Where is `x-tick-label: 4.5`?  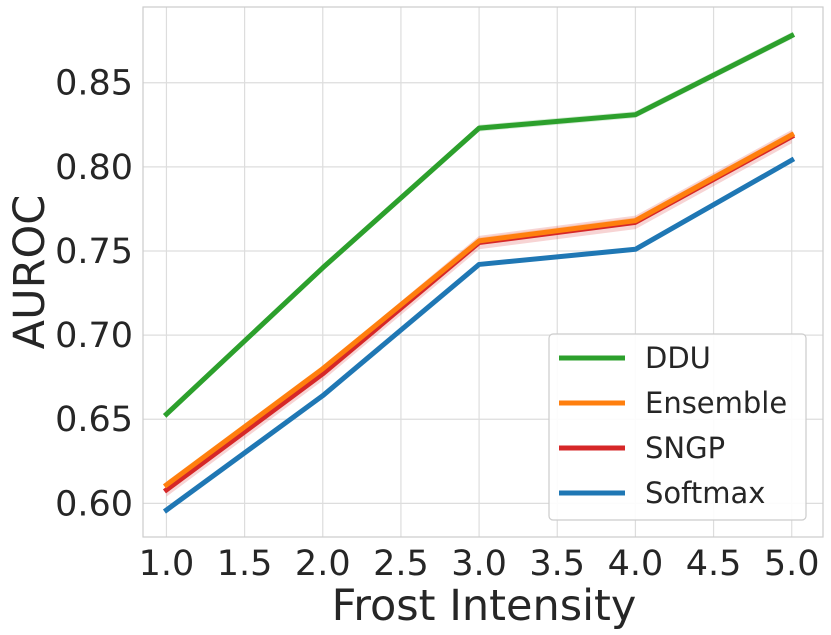
x-tick-label: 4.5 is located at coordinates (714, 564).